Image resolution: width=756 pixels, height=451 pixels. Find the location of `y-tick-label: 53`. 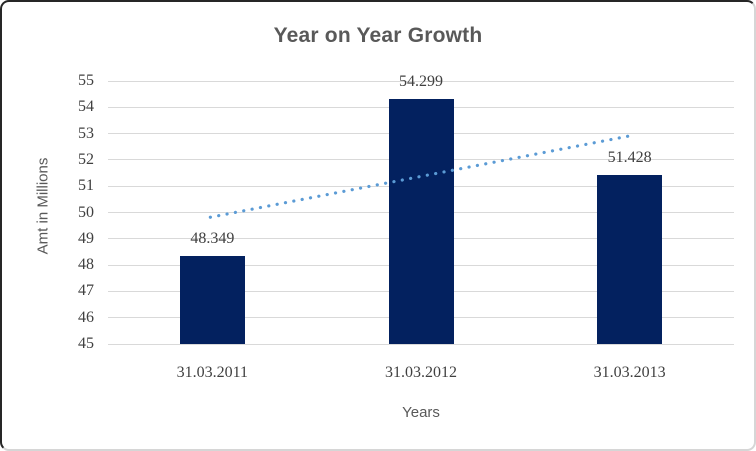

y-tick-label: 53 is located at coordinates (86, 133).